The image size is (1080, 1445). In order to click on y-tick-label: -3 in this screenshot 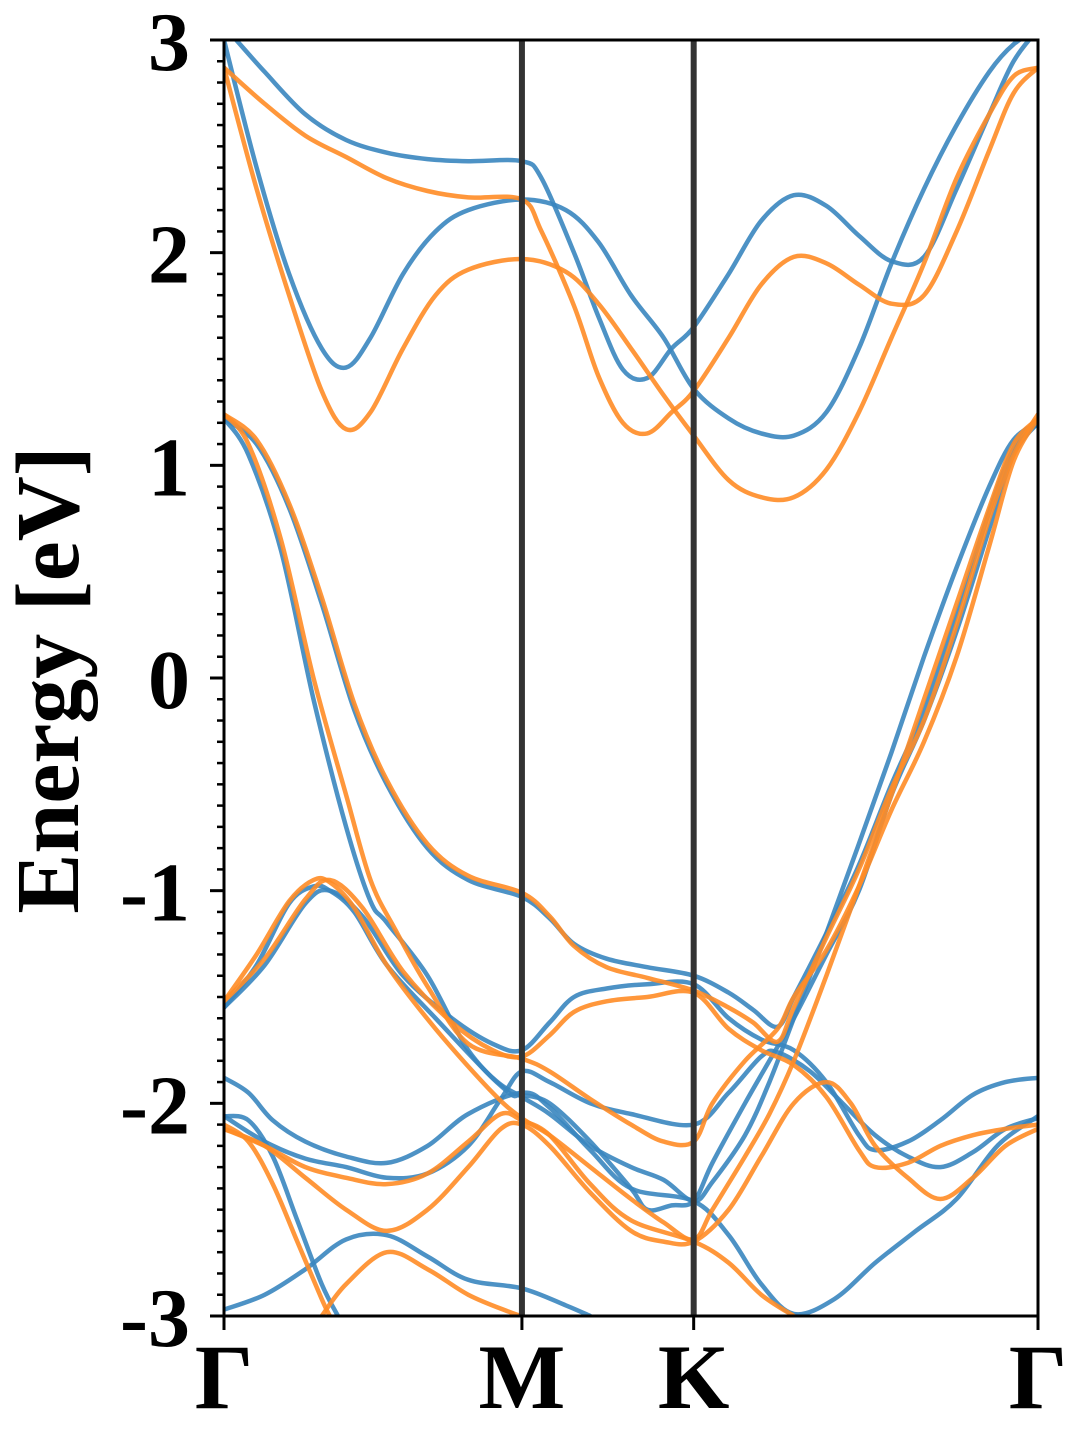, I will do `click(155, 1318)`.